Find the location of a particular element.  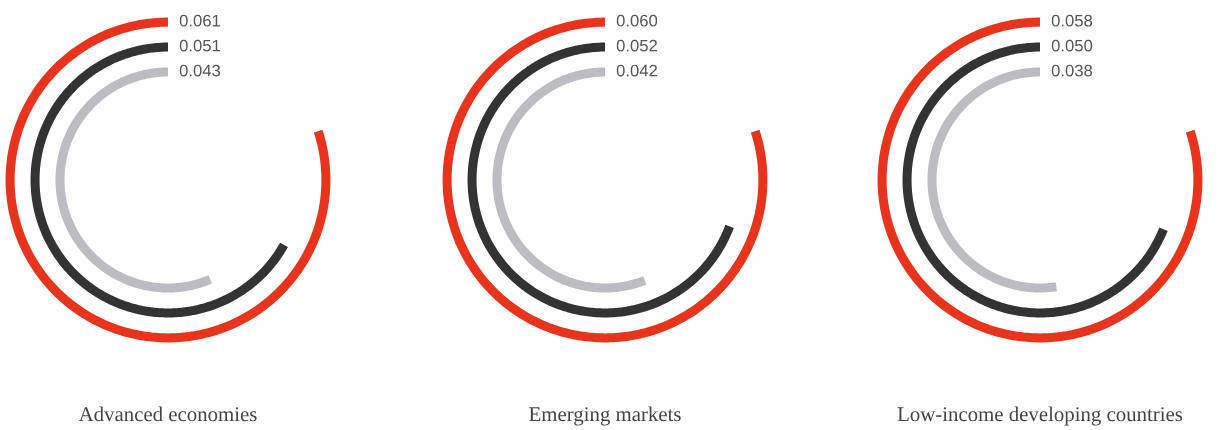

text: Advanced economies is located at coordinates (167, 414).